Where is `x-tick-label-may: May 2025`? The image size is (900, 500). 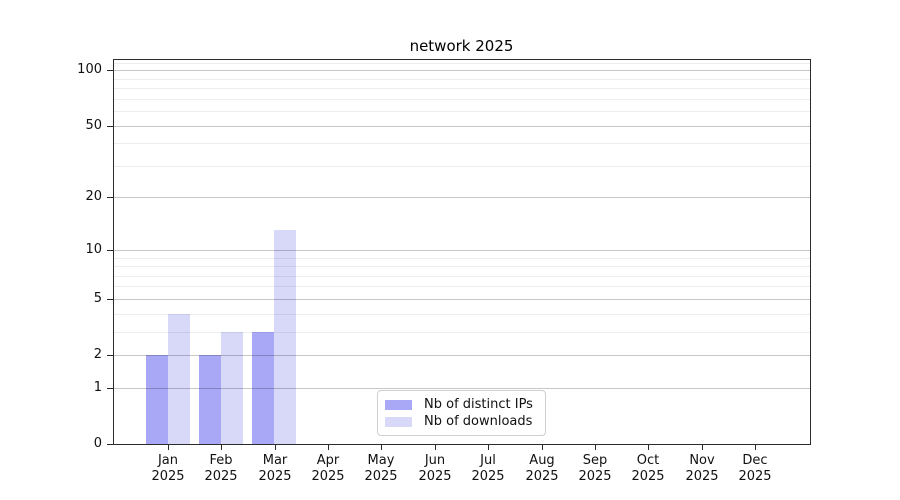 x-tick-label-may: May 2025 is located at coordinates (381, 469).